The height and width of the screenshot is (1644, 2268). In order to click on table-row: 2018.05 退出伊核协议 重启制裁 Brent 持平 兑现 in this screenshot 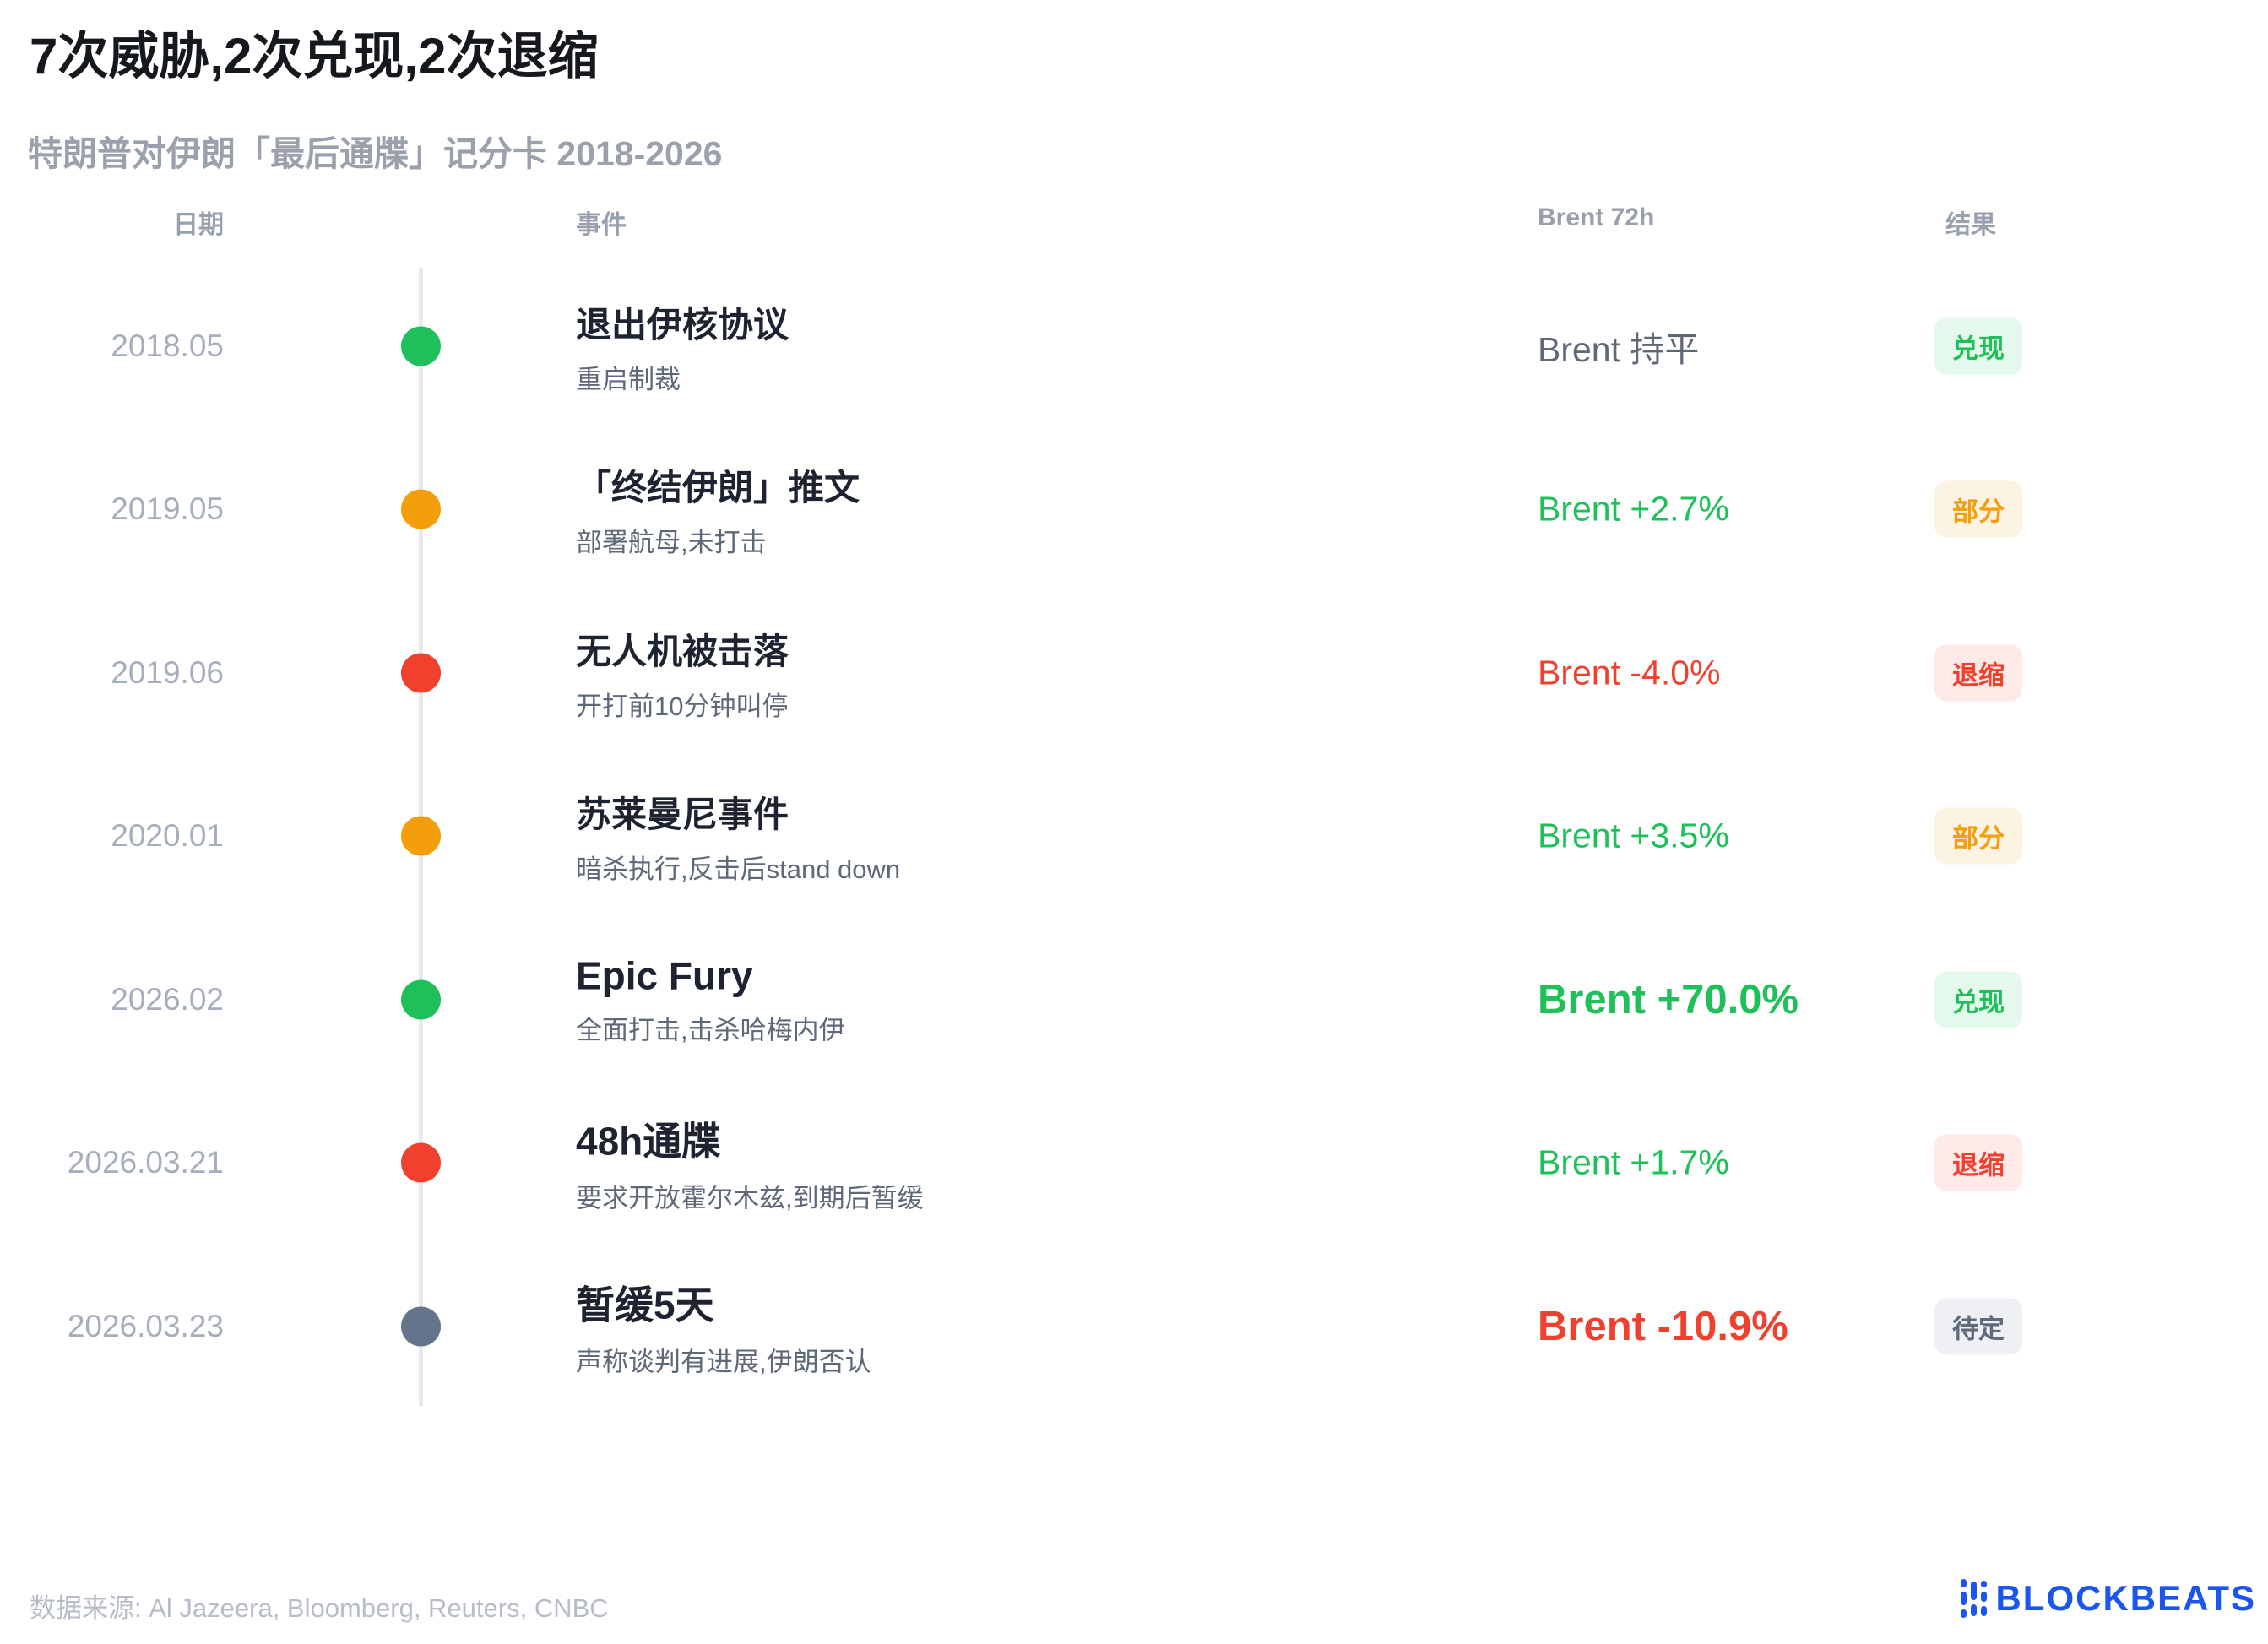, I will do `click(1134, 346)`.